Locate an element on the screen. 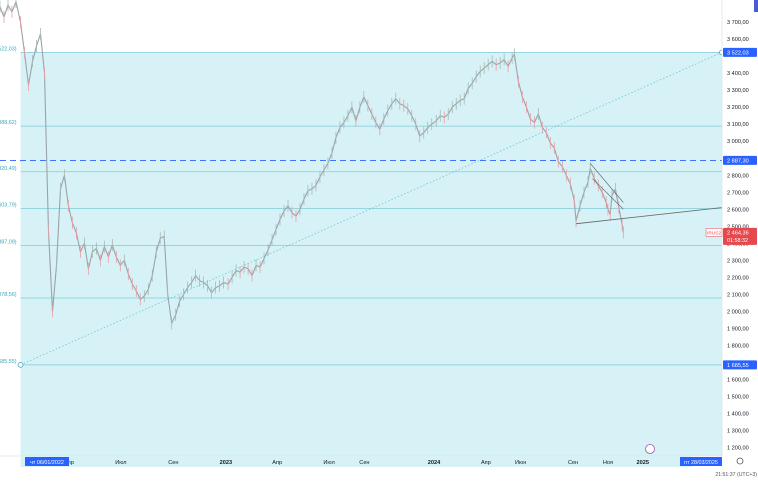 The width and height of the screenshot is (758, 482). fib-bottom-price-tag: 1 685,55 is located at coordinates (738, 366).